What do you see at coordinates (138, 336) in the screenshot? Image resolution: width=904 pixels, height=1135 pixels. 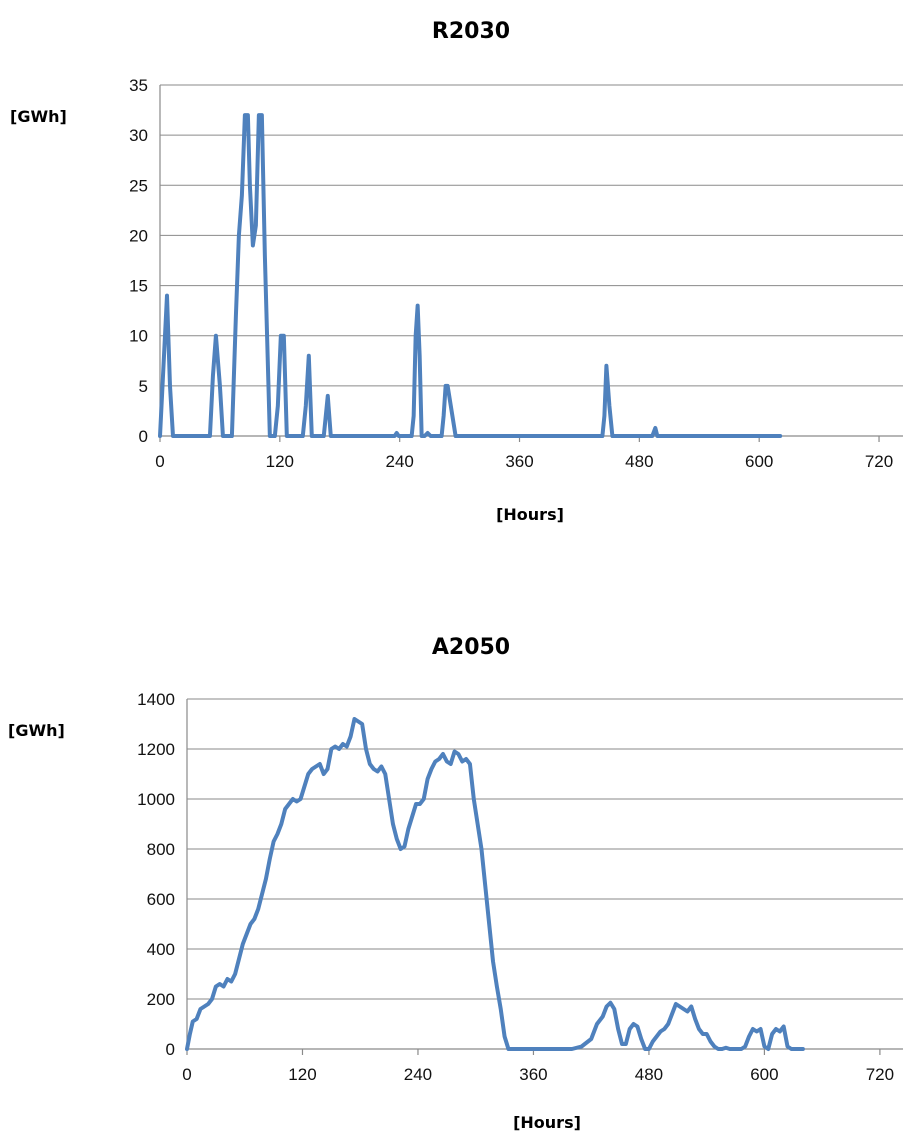 I see `y-tick-label: 10` at bounding box center [138, 336].